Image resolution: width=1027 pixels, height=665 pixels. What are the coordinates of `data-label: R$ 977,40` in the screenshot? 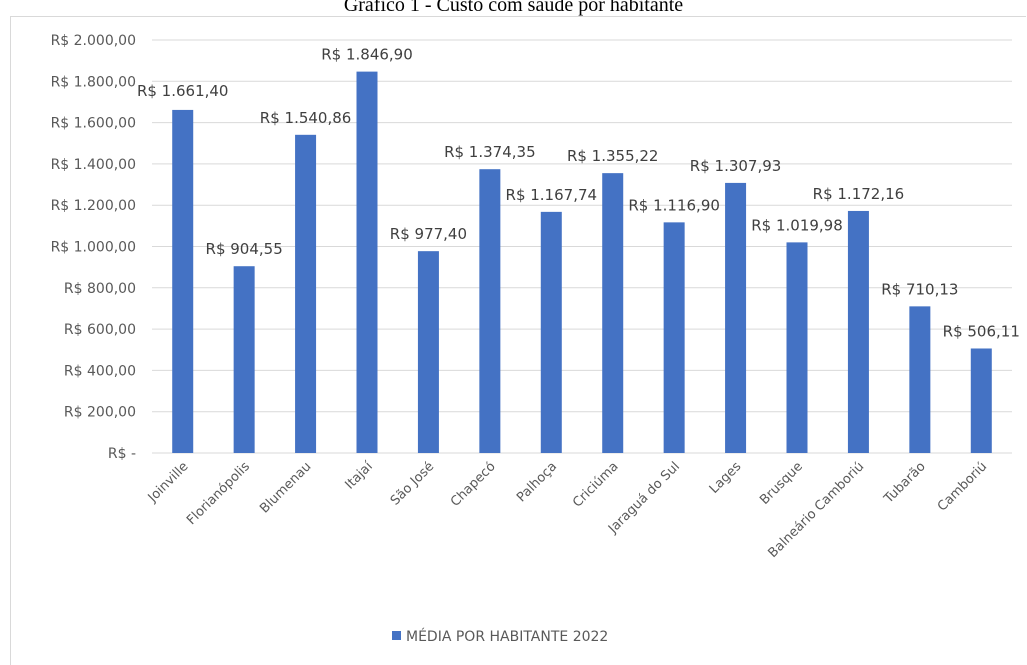 It's located at (428, 234).